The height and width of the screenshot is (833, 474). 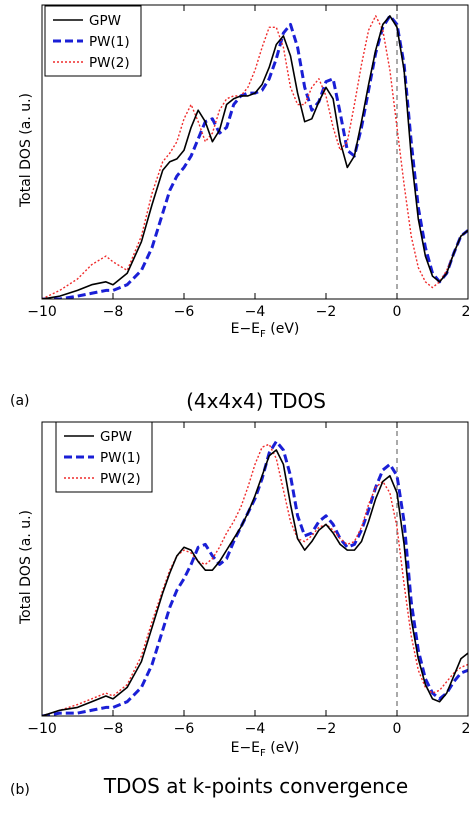 I want to click on panel-label: (a), so click(x=20, y=401).